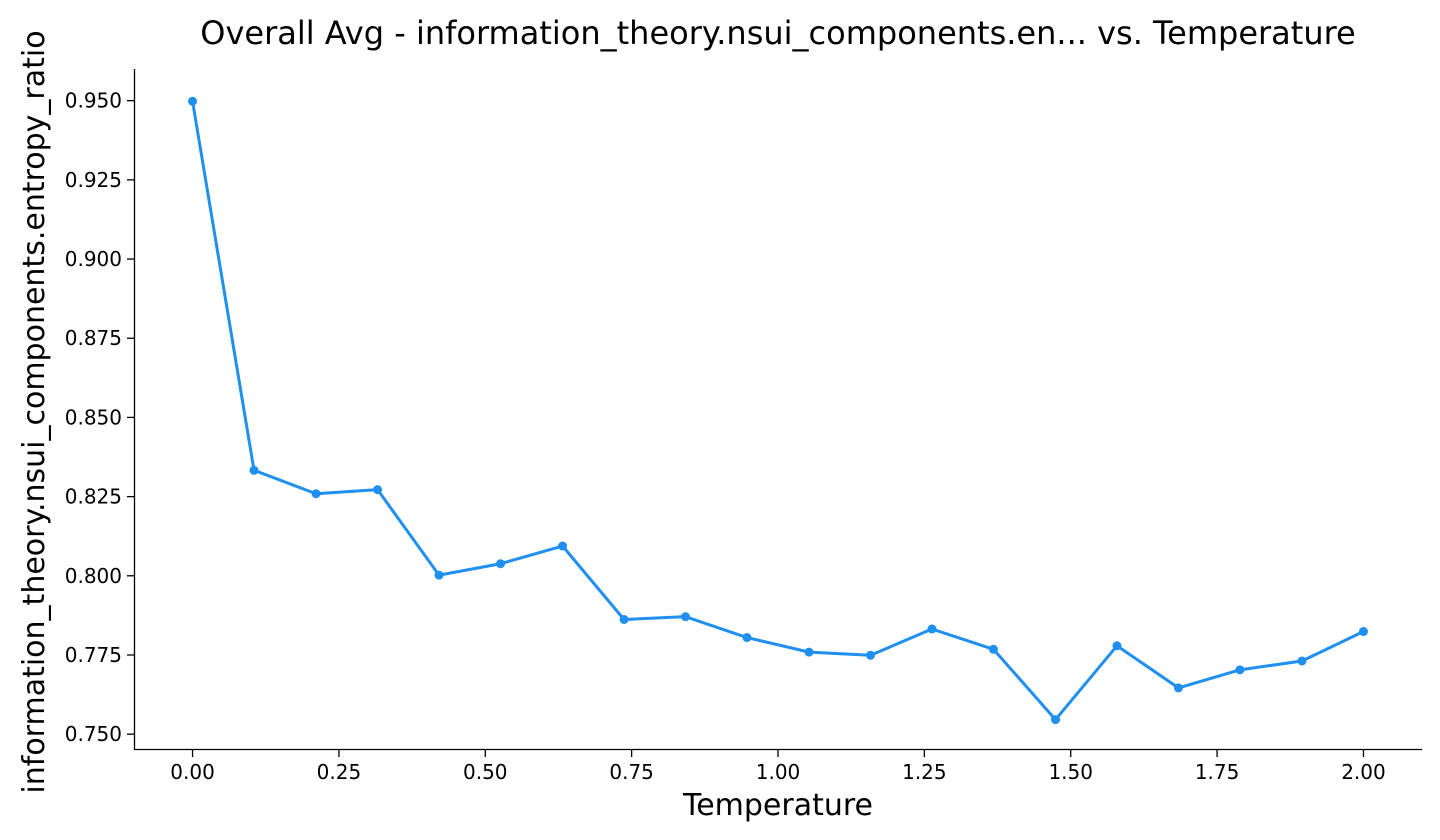 The height and width of the screenshot is (840, 1440). Describe the element at coordinates (93, 576) in the screenshot. I see `y-tick-label: 0.800` at that location.